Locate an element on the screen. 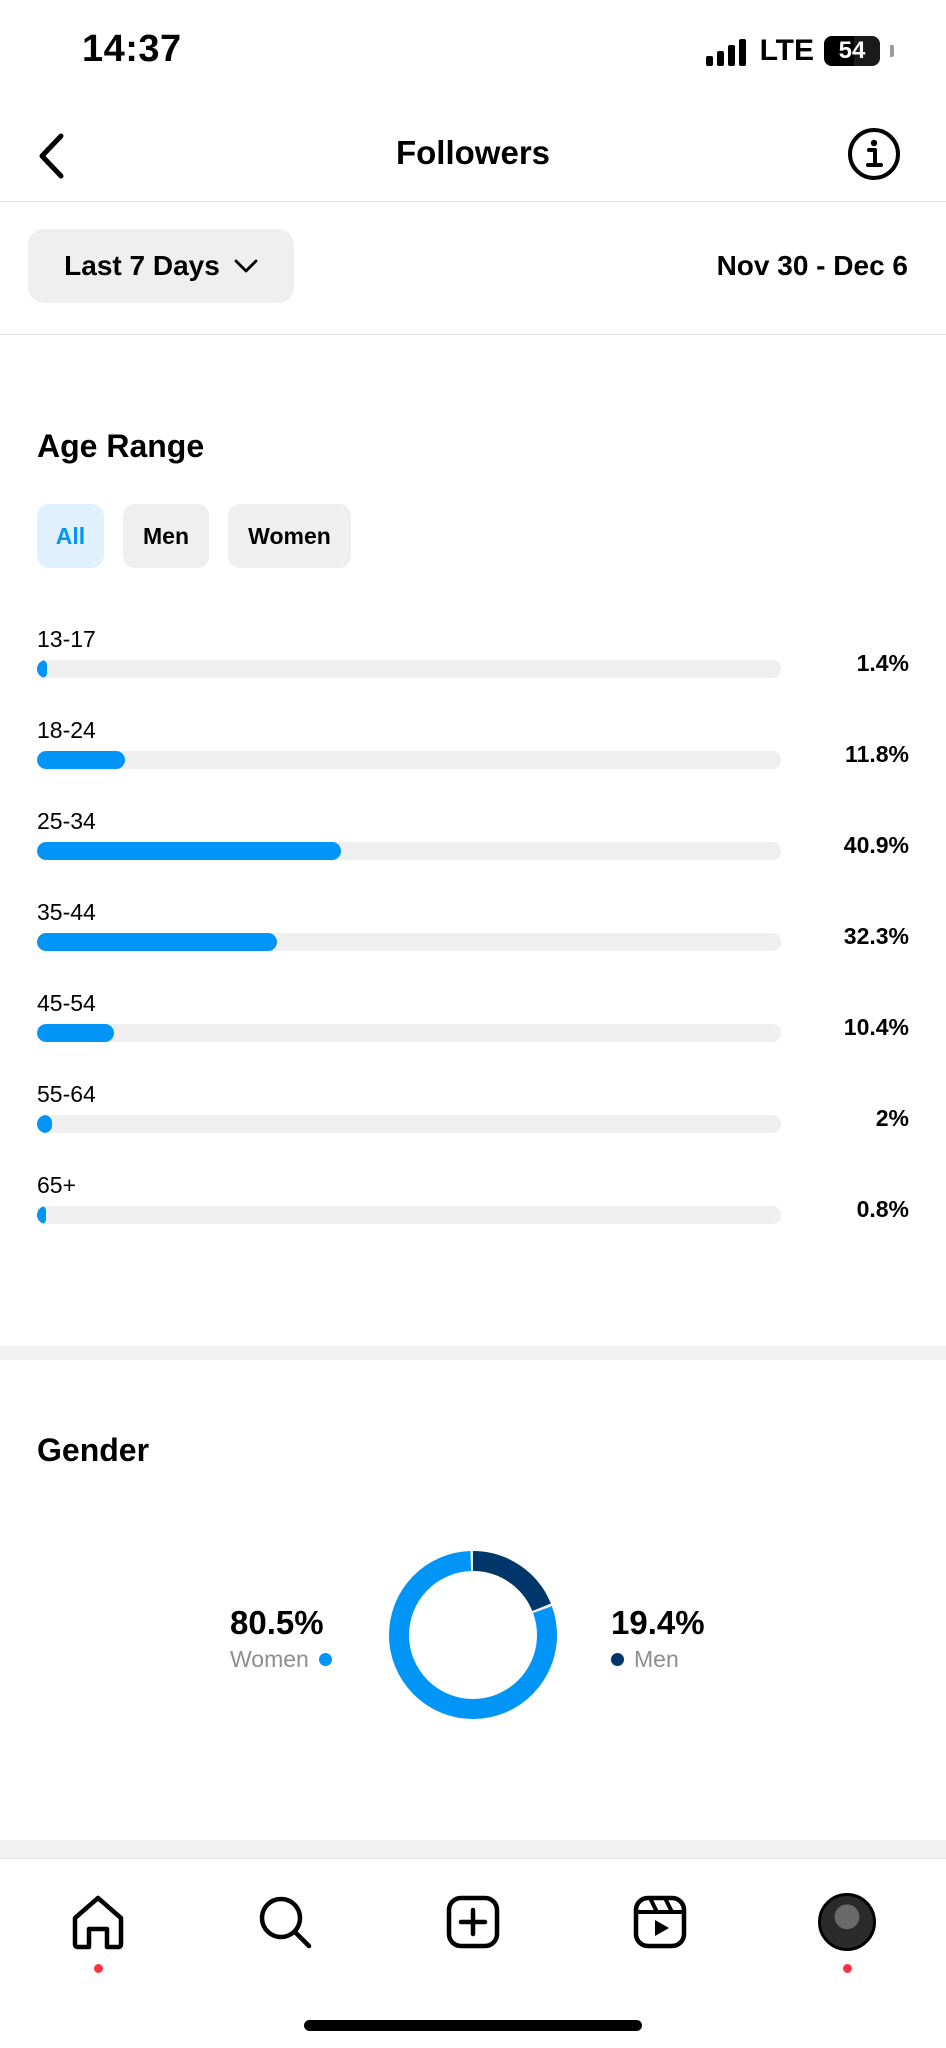  age-row: 13-17 1.4% is located at coordinates (473, 661).